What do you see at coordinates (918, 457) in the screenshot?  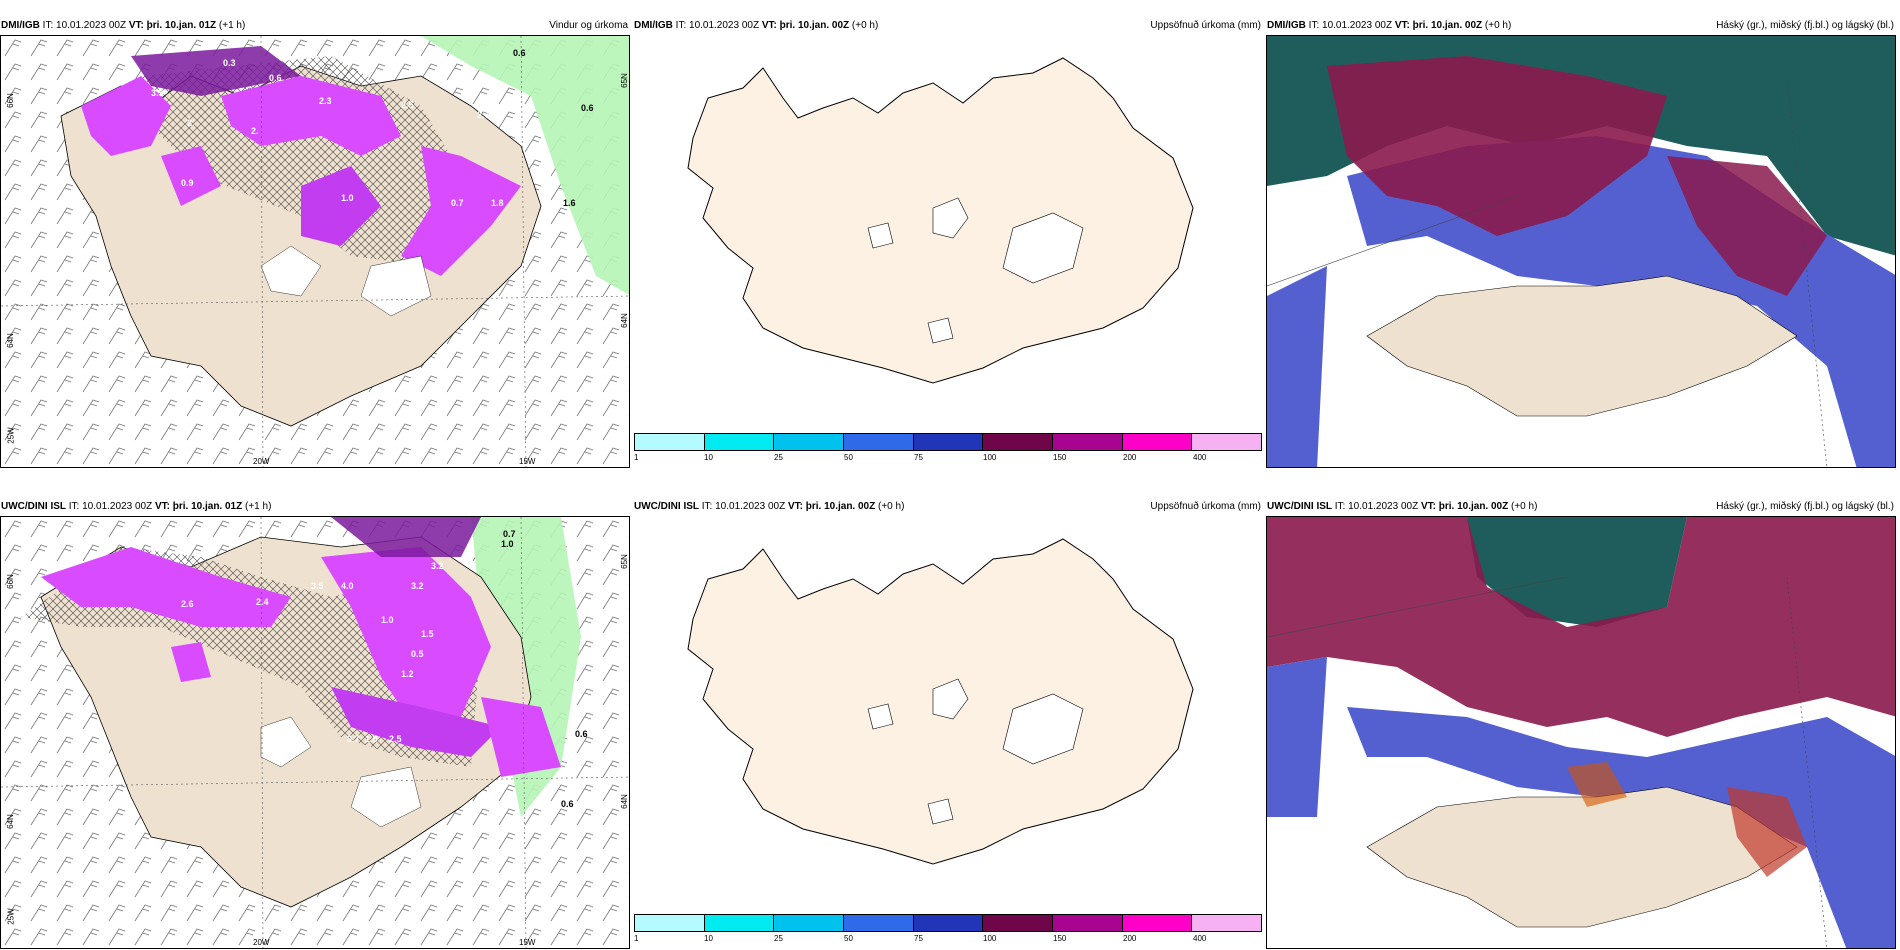 I see `legend-tick: 75` at bounding box center [918, 457].